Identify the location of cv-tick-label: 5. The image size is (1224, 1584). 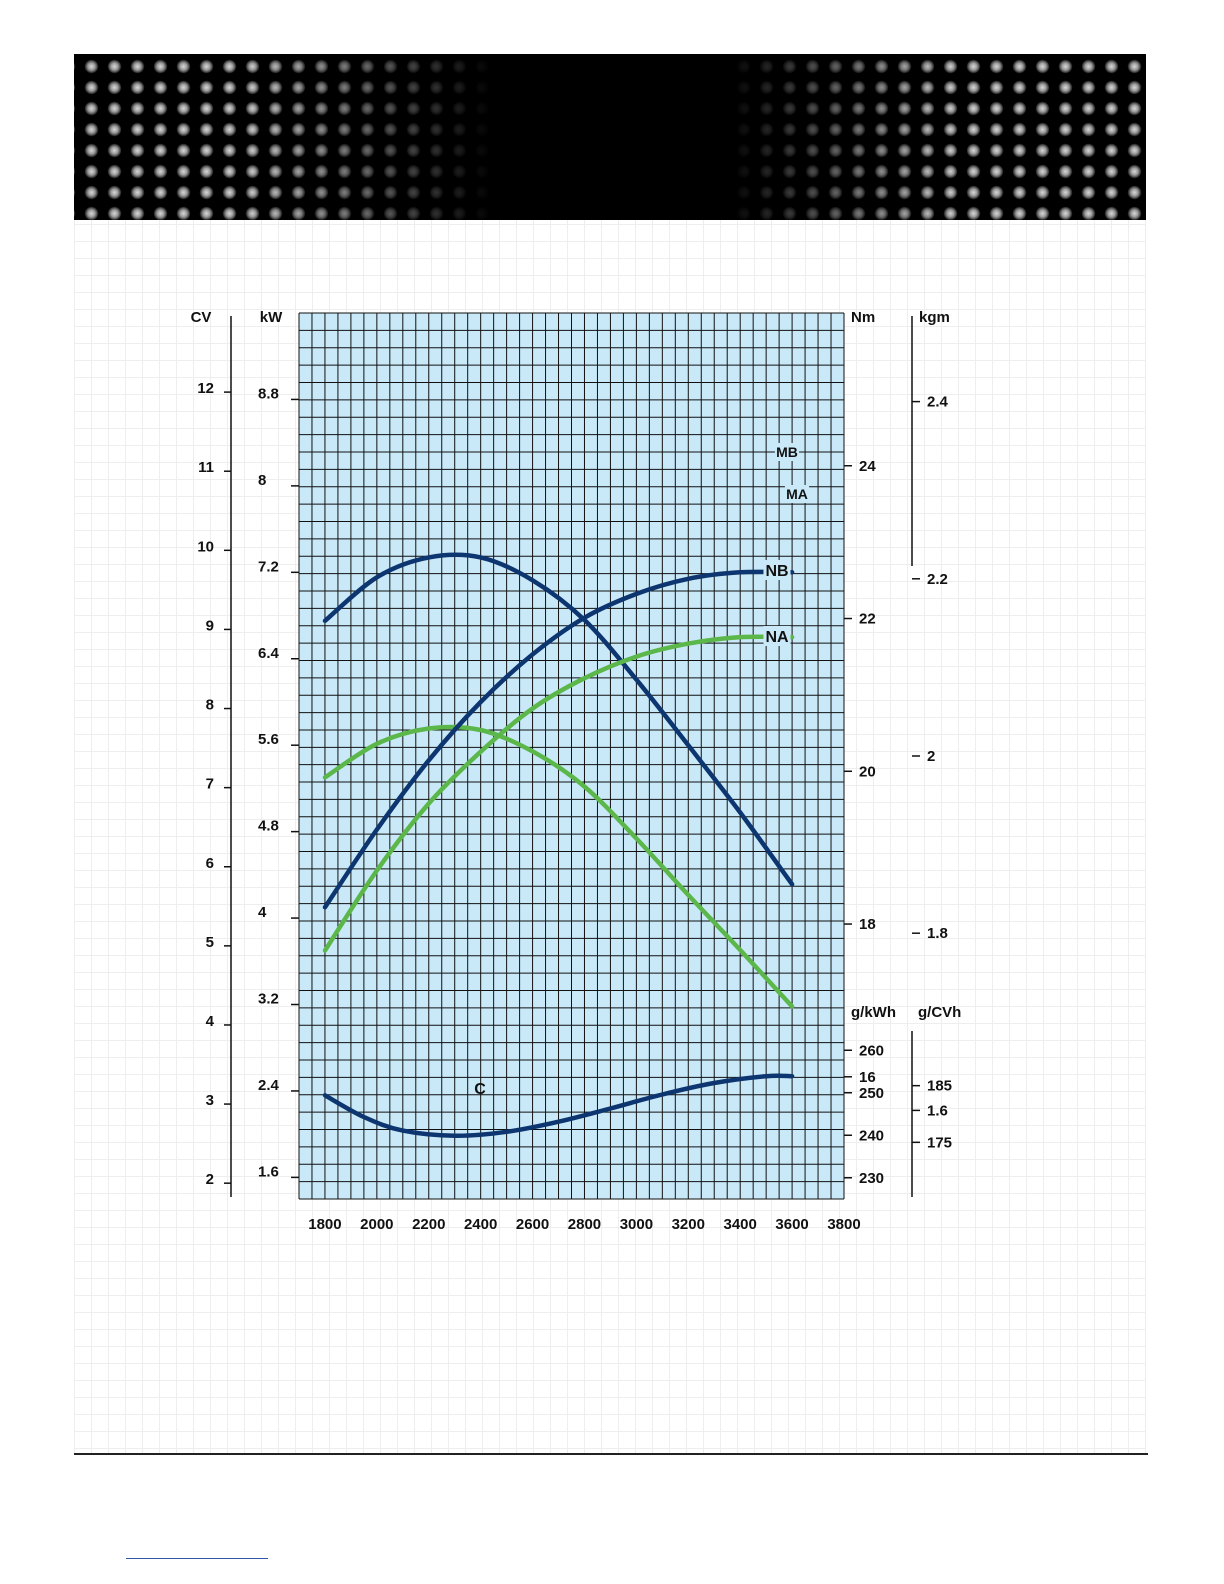
(210, 942).